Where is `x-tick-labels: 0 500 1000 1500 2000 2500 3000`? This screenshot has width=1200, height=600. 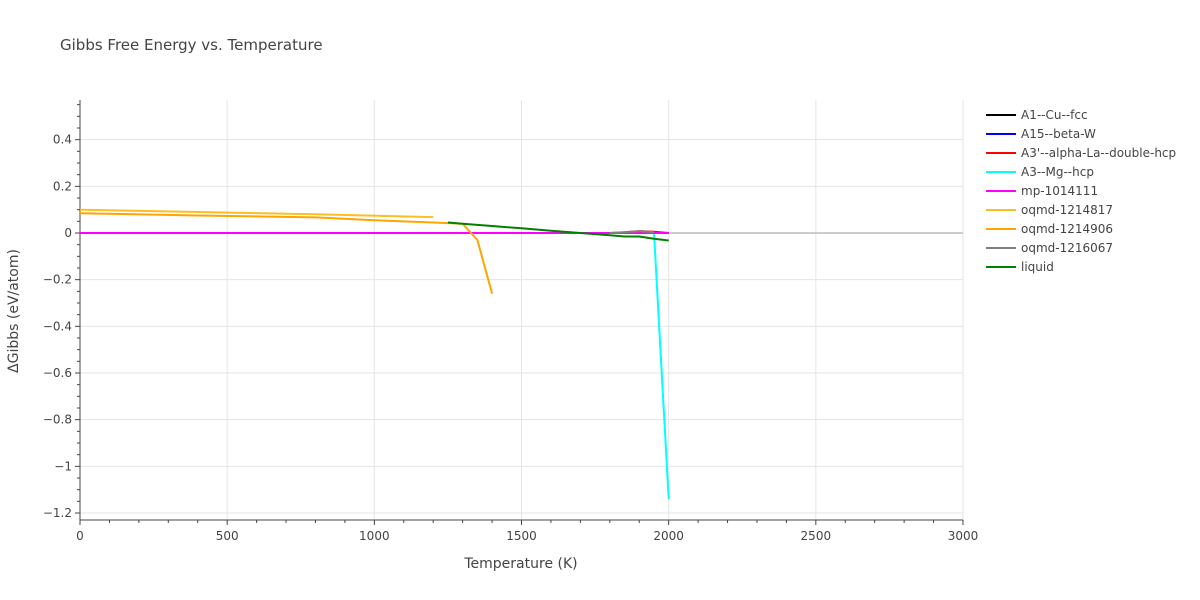 x-tick-labels: 0 500 1000 1500 2000 2500 3000 is located at coordinates (527, 536).